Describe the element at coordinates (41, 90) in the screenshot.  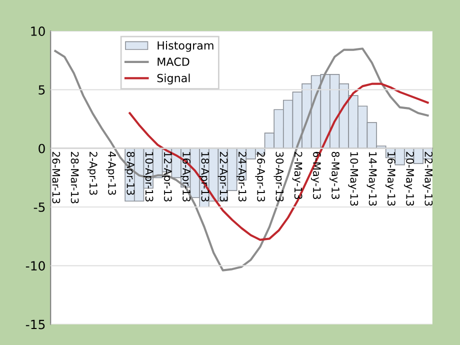
I see `y-tick-label: 5` at that location.